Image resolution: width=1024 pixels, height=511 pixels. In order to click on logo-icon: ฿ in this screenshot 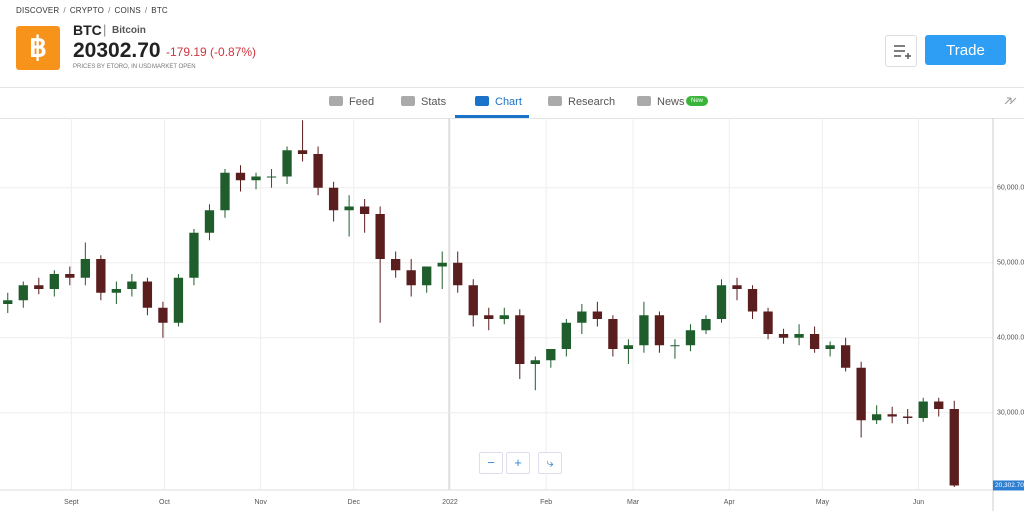, I will do `click(38, 46)`.